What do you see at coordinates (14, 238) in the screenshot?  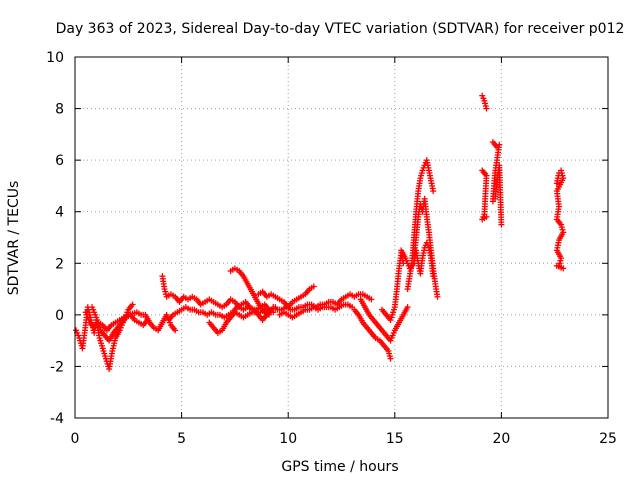 I see `y-axis-label: SDTVAR / TECUs` at bounding box center [14, 238].